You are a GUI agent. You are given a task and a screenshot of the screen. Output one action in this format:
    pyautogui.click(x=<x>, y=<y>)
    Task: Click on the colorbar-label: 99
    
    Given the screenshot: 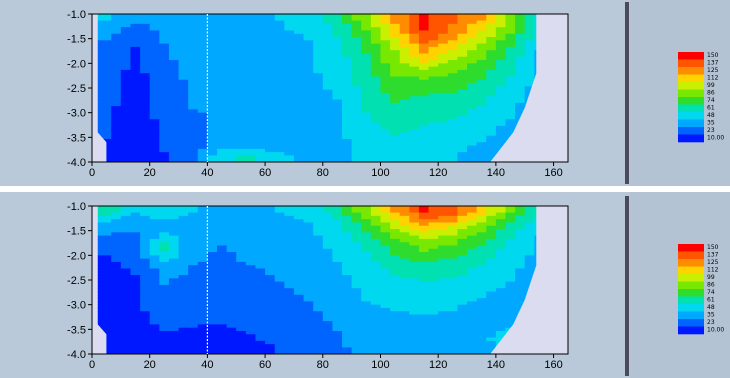 What is the action you would take?
    pyautogui.click(x=711, y=85)
    